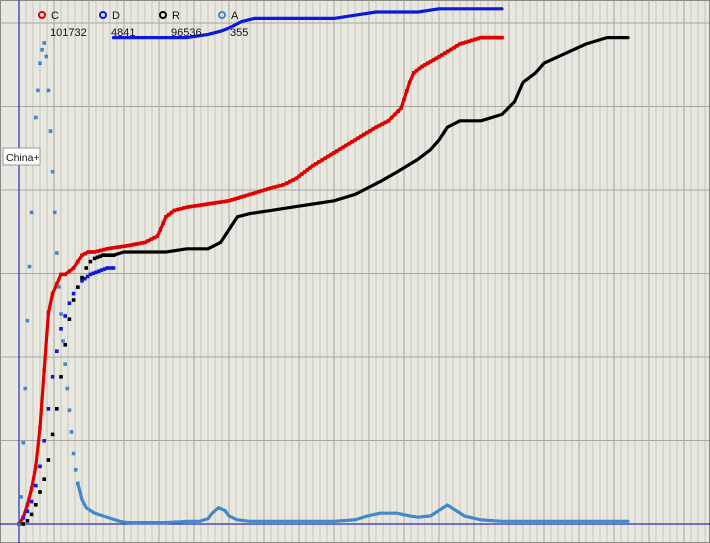 The width and height of the screenshot is (710, 543). Describe the element at coordinates (143, 24) in the screenshot. I see `legend: C 101732 D 4841 R 96536 A 355` at that location.